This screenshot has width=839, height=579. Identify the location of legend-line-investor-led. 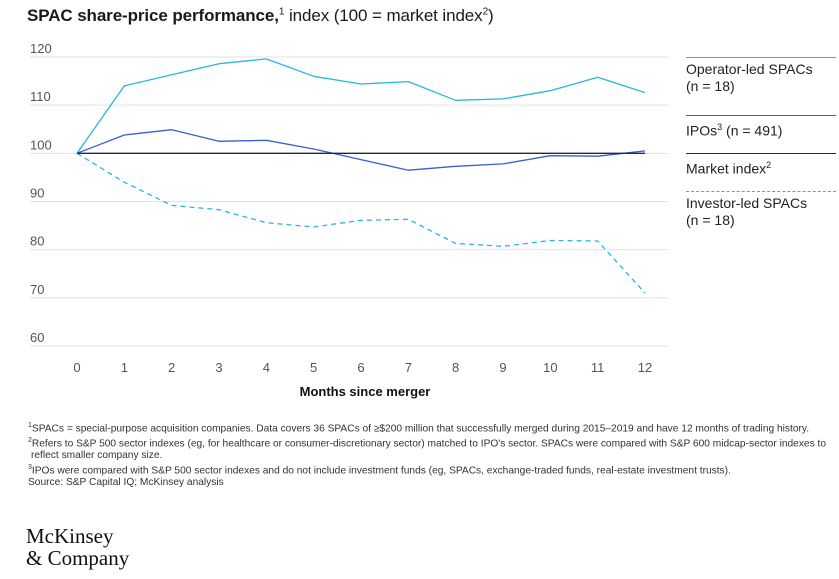
(761, 191).